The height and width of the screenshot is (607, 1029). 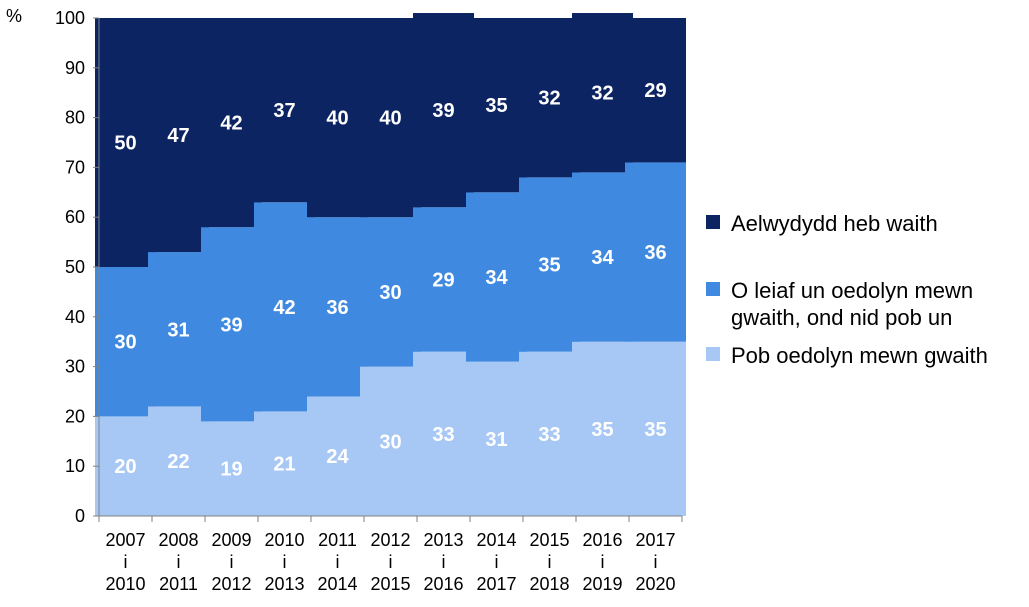 I want to click on y-tick-label: 40, so click(x=75, y=317).